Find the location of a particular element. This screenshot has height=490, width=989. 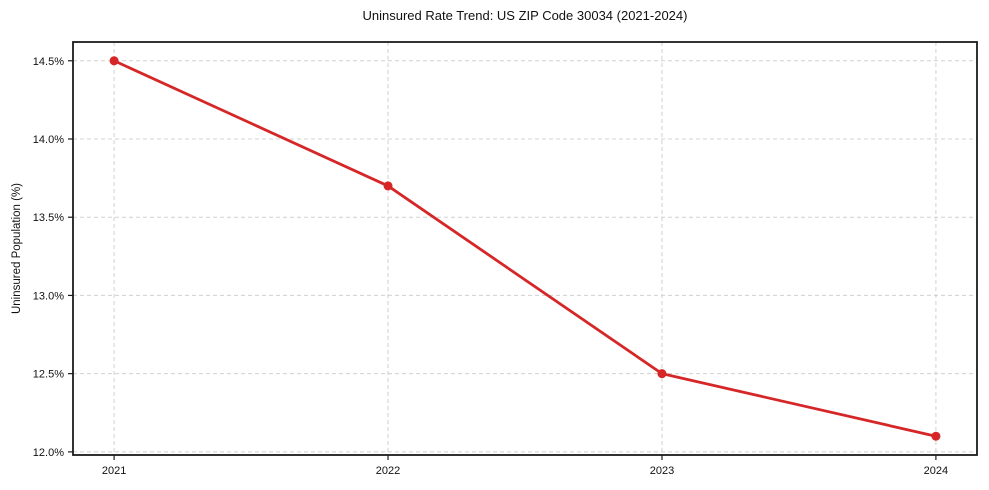

y-tick-label: 12.0% is located at coordinates (48, 453).